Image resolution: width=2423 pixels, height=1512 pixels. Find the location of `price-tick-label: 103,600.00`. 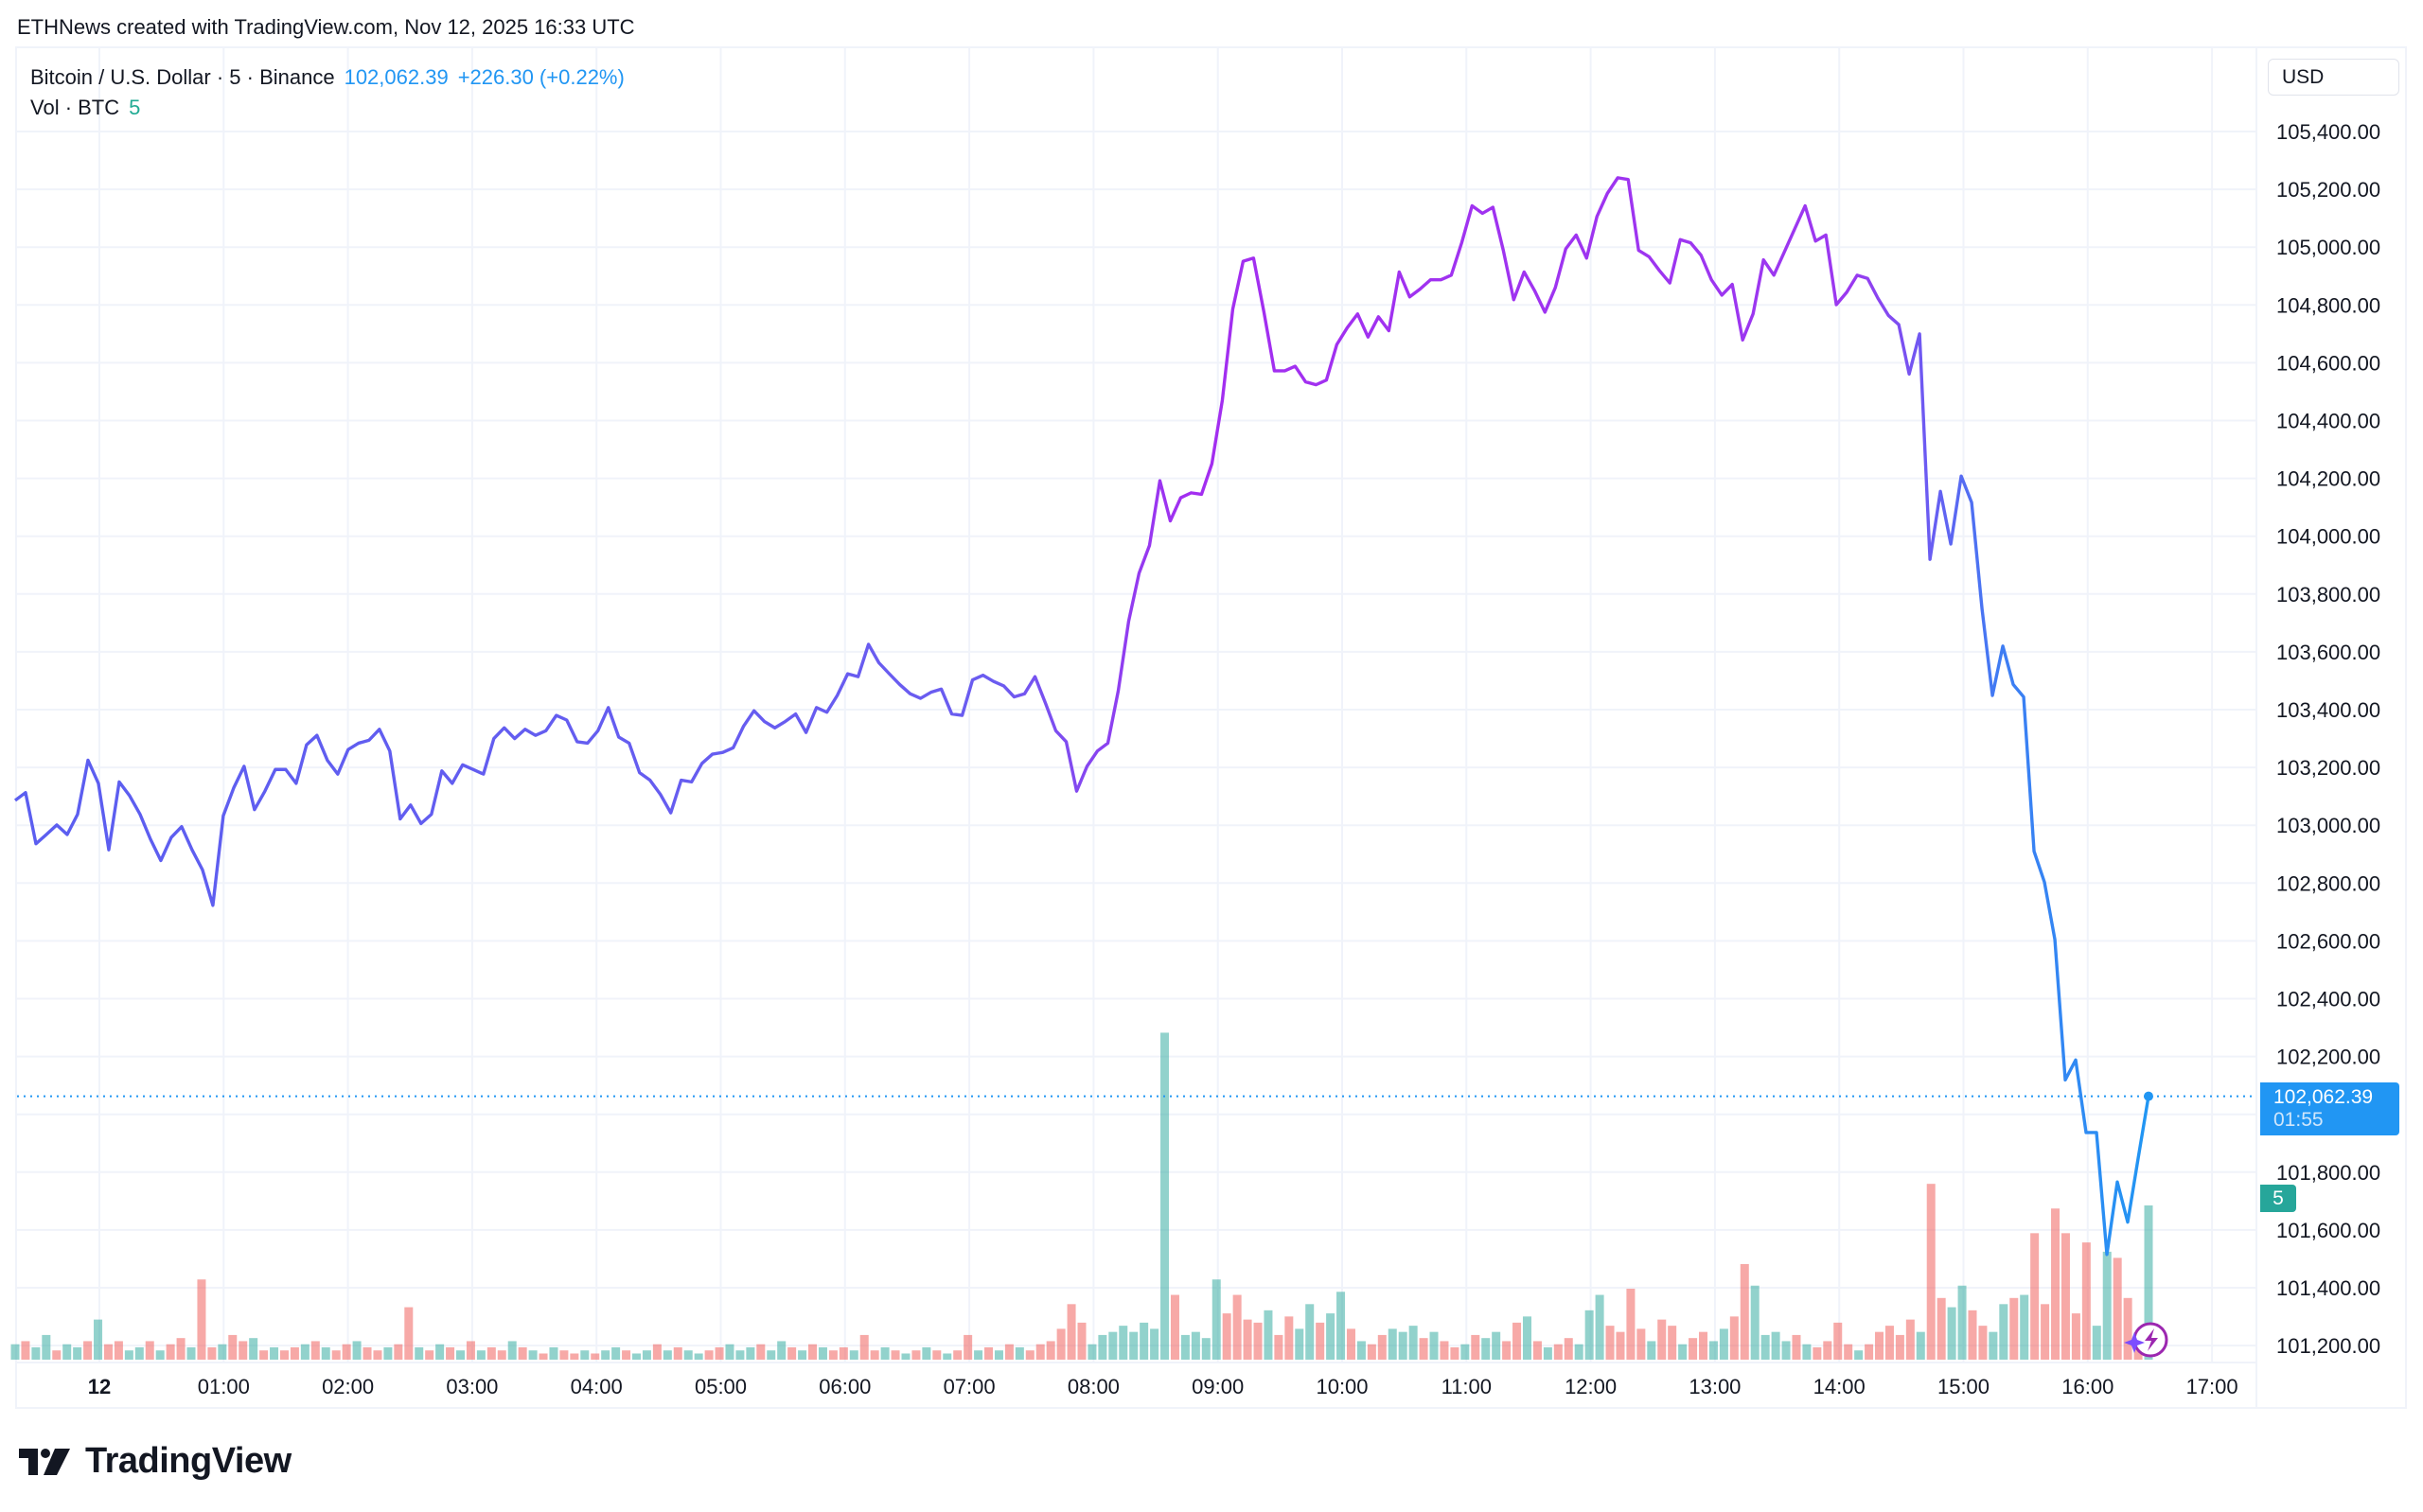

price-tick-label: 103,600.00 is located at coordinates (2328, 652).